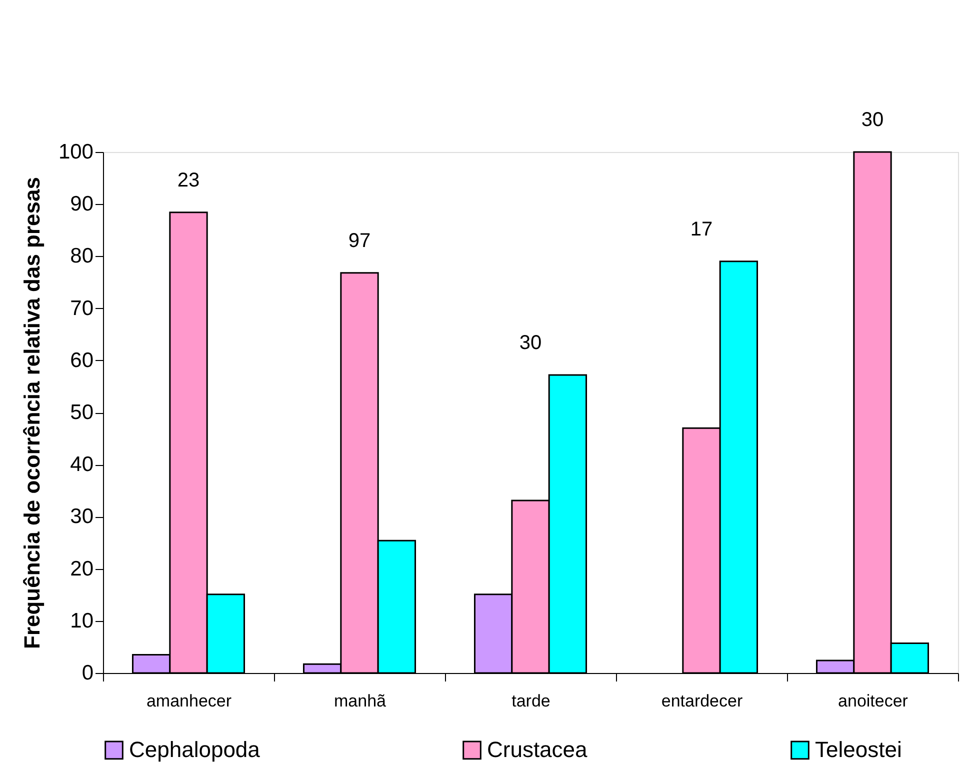 This screenshot has height=782, width=971. Describe the element at coordinates (531, 701) in the screenshot. I see `x-tick-label: tarde` at that location.